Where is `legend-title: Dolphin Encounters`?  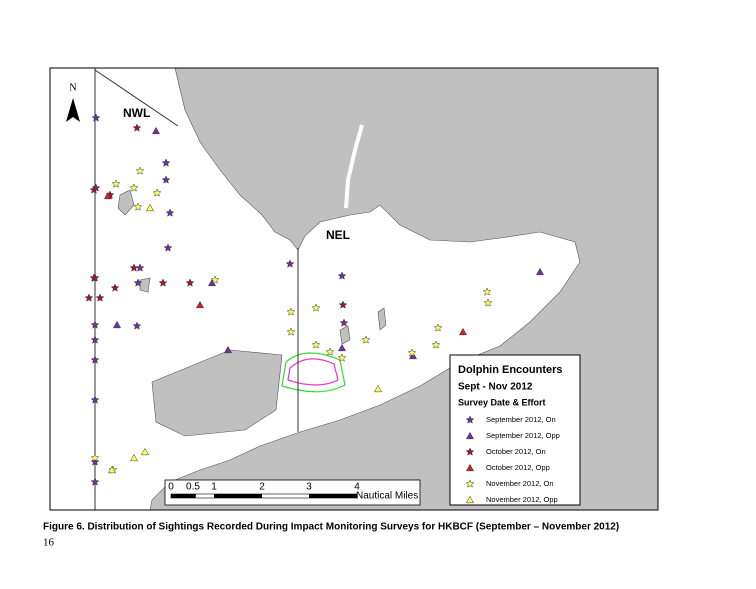
legend-title: Dolphin Encounters is located at coordinates (510, 370).